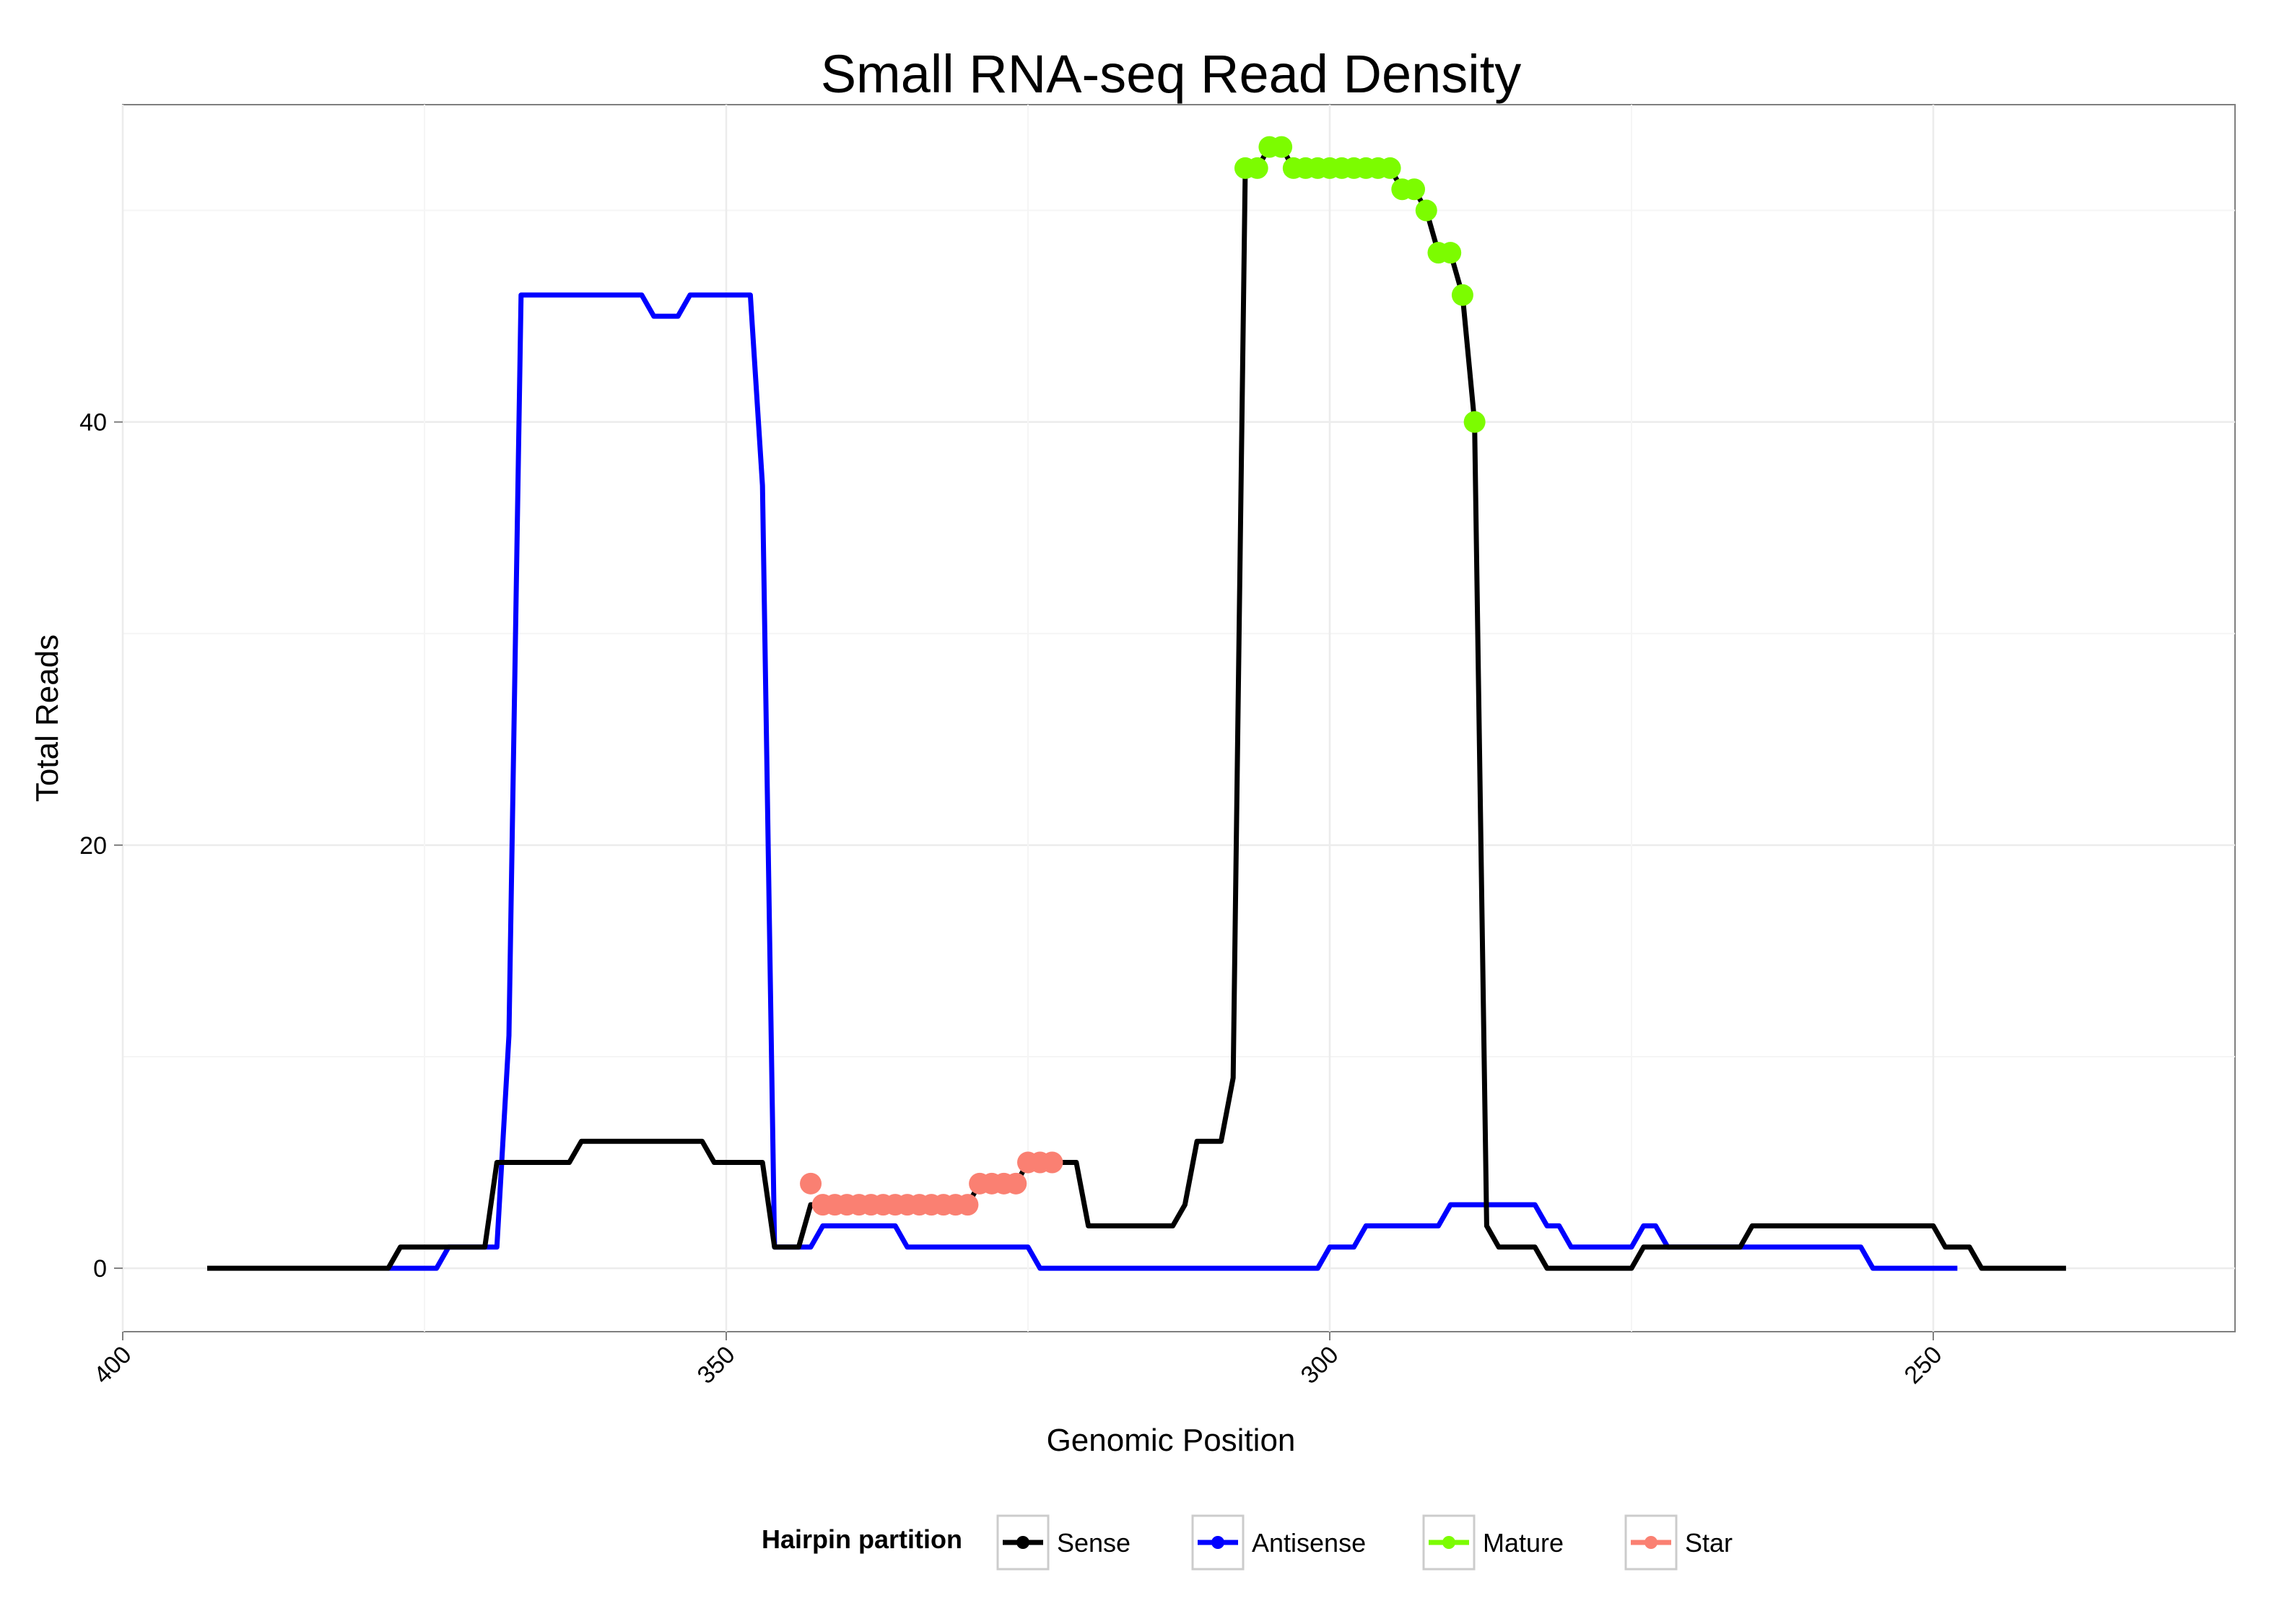 The image size is (2274, 1624). I want to click on legend-title: Hairpin partition, so click(862, 1539).